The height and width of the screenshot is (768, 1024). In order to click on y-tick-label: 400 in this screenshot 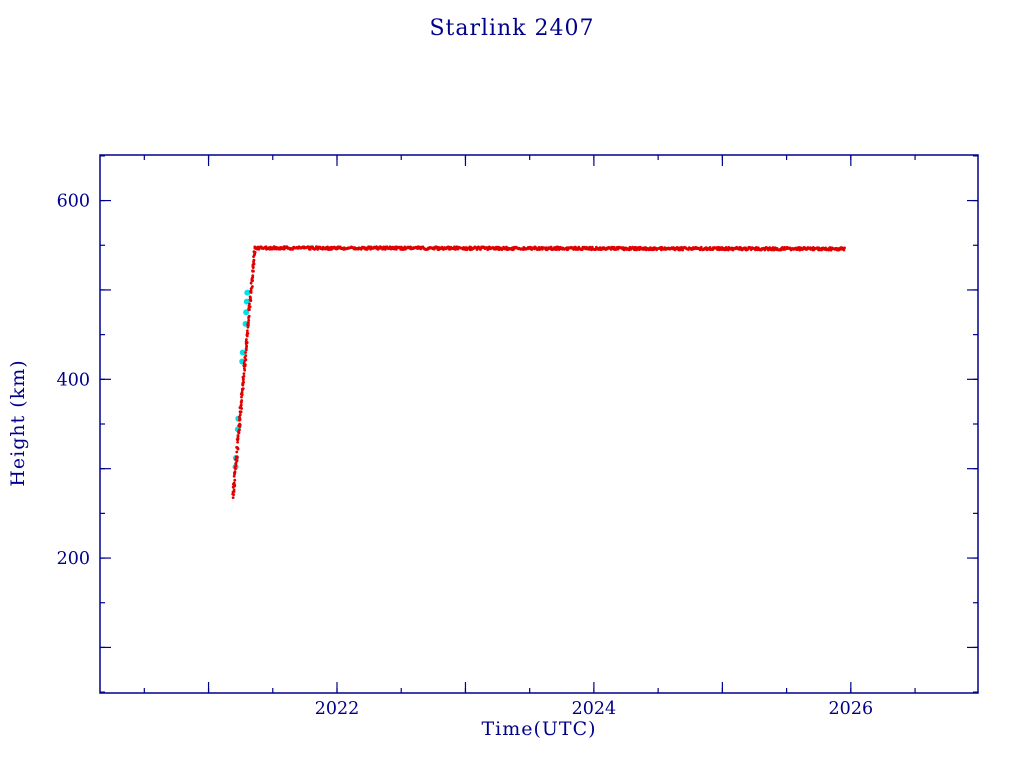, I will do `click(73, 380)`.